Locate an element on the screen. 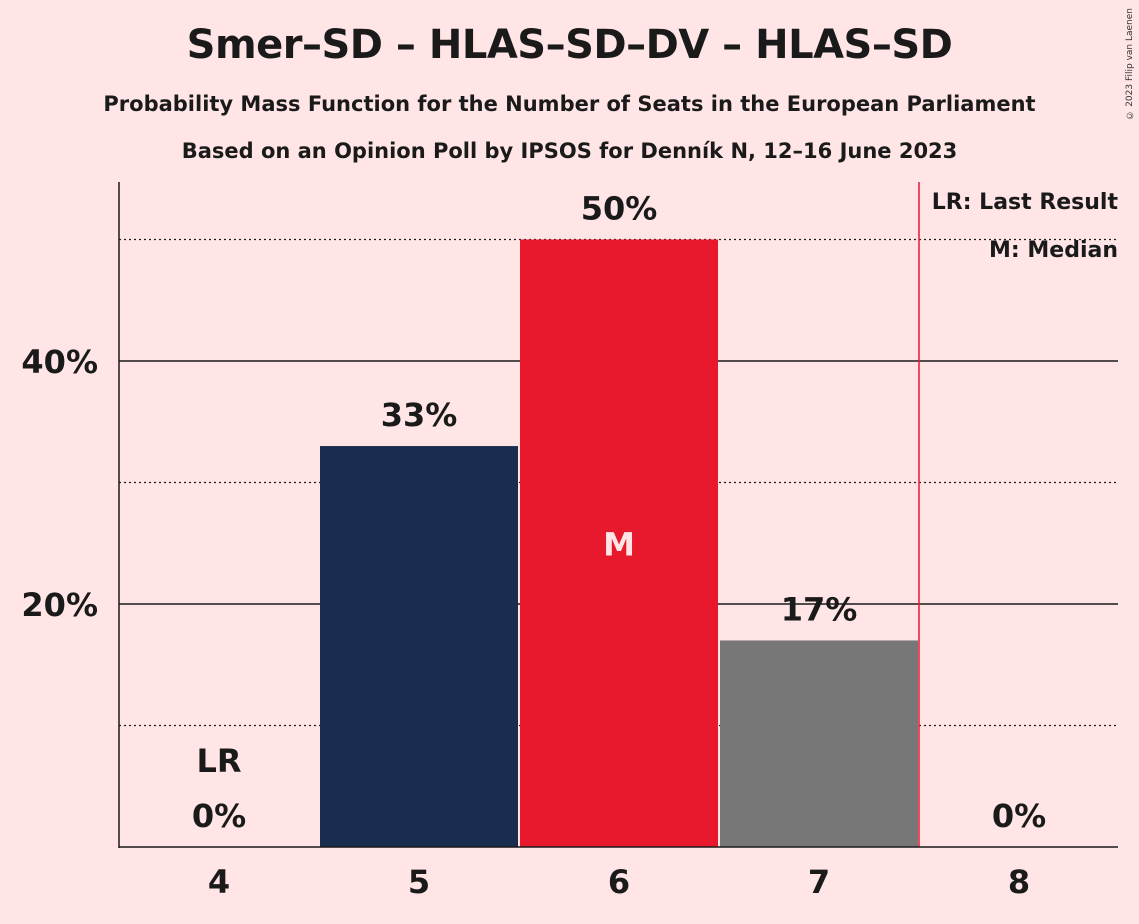 The image size is (1139, 924). value-label-4: 0% is located at coordinates (219, 816).